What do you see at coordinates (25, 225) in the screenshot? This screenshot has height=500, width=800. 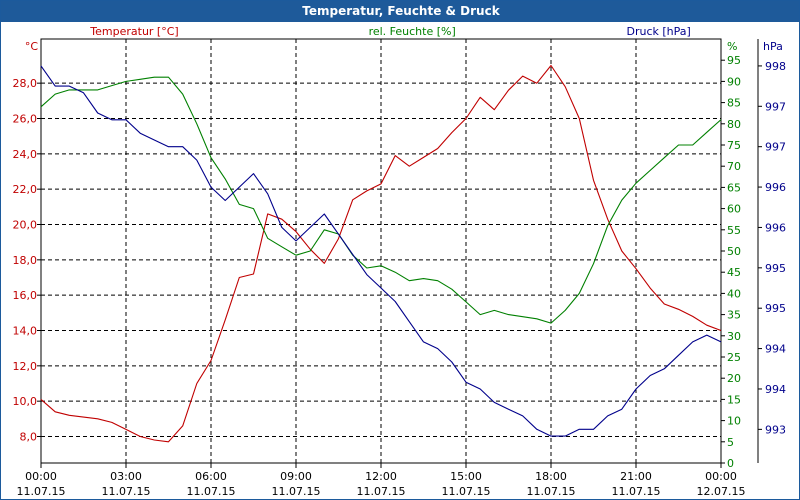 I see `temp-tick-label: 20,0` at bounding box center [25, 225].